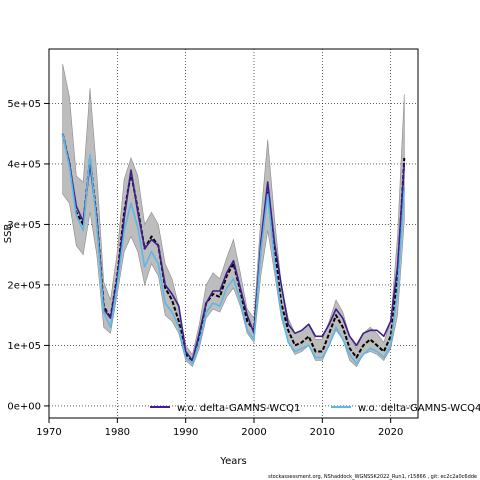  Describe the element at coordinates (24, 225) in the screenshot. I see `y-tick-label: 3e+05` at that location.